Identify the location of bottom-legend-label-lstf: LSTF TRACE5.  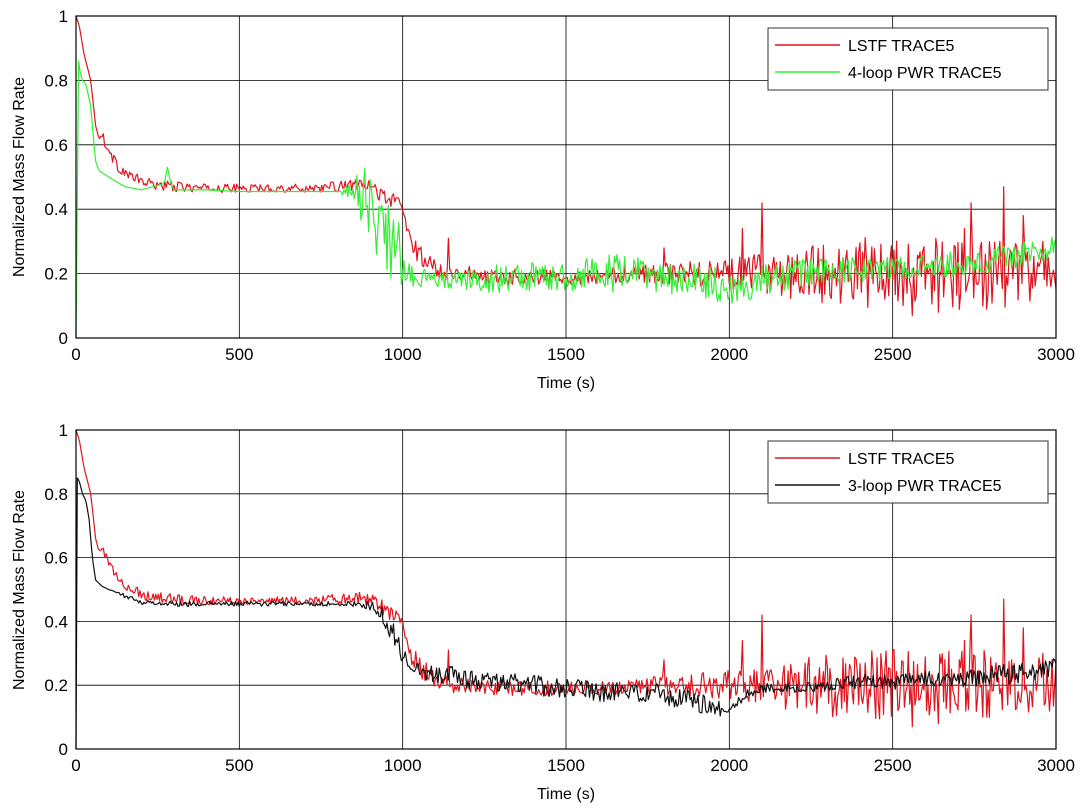
(901, 459).